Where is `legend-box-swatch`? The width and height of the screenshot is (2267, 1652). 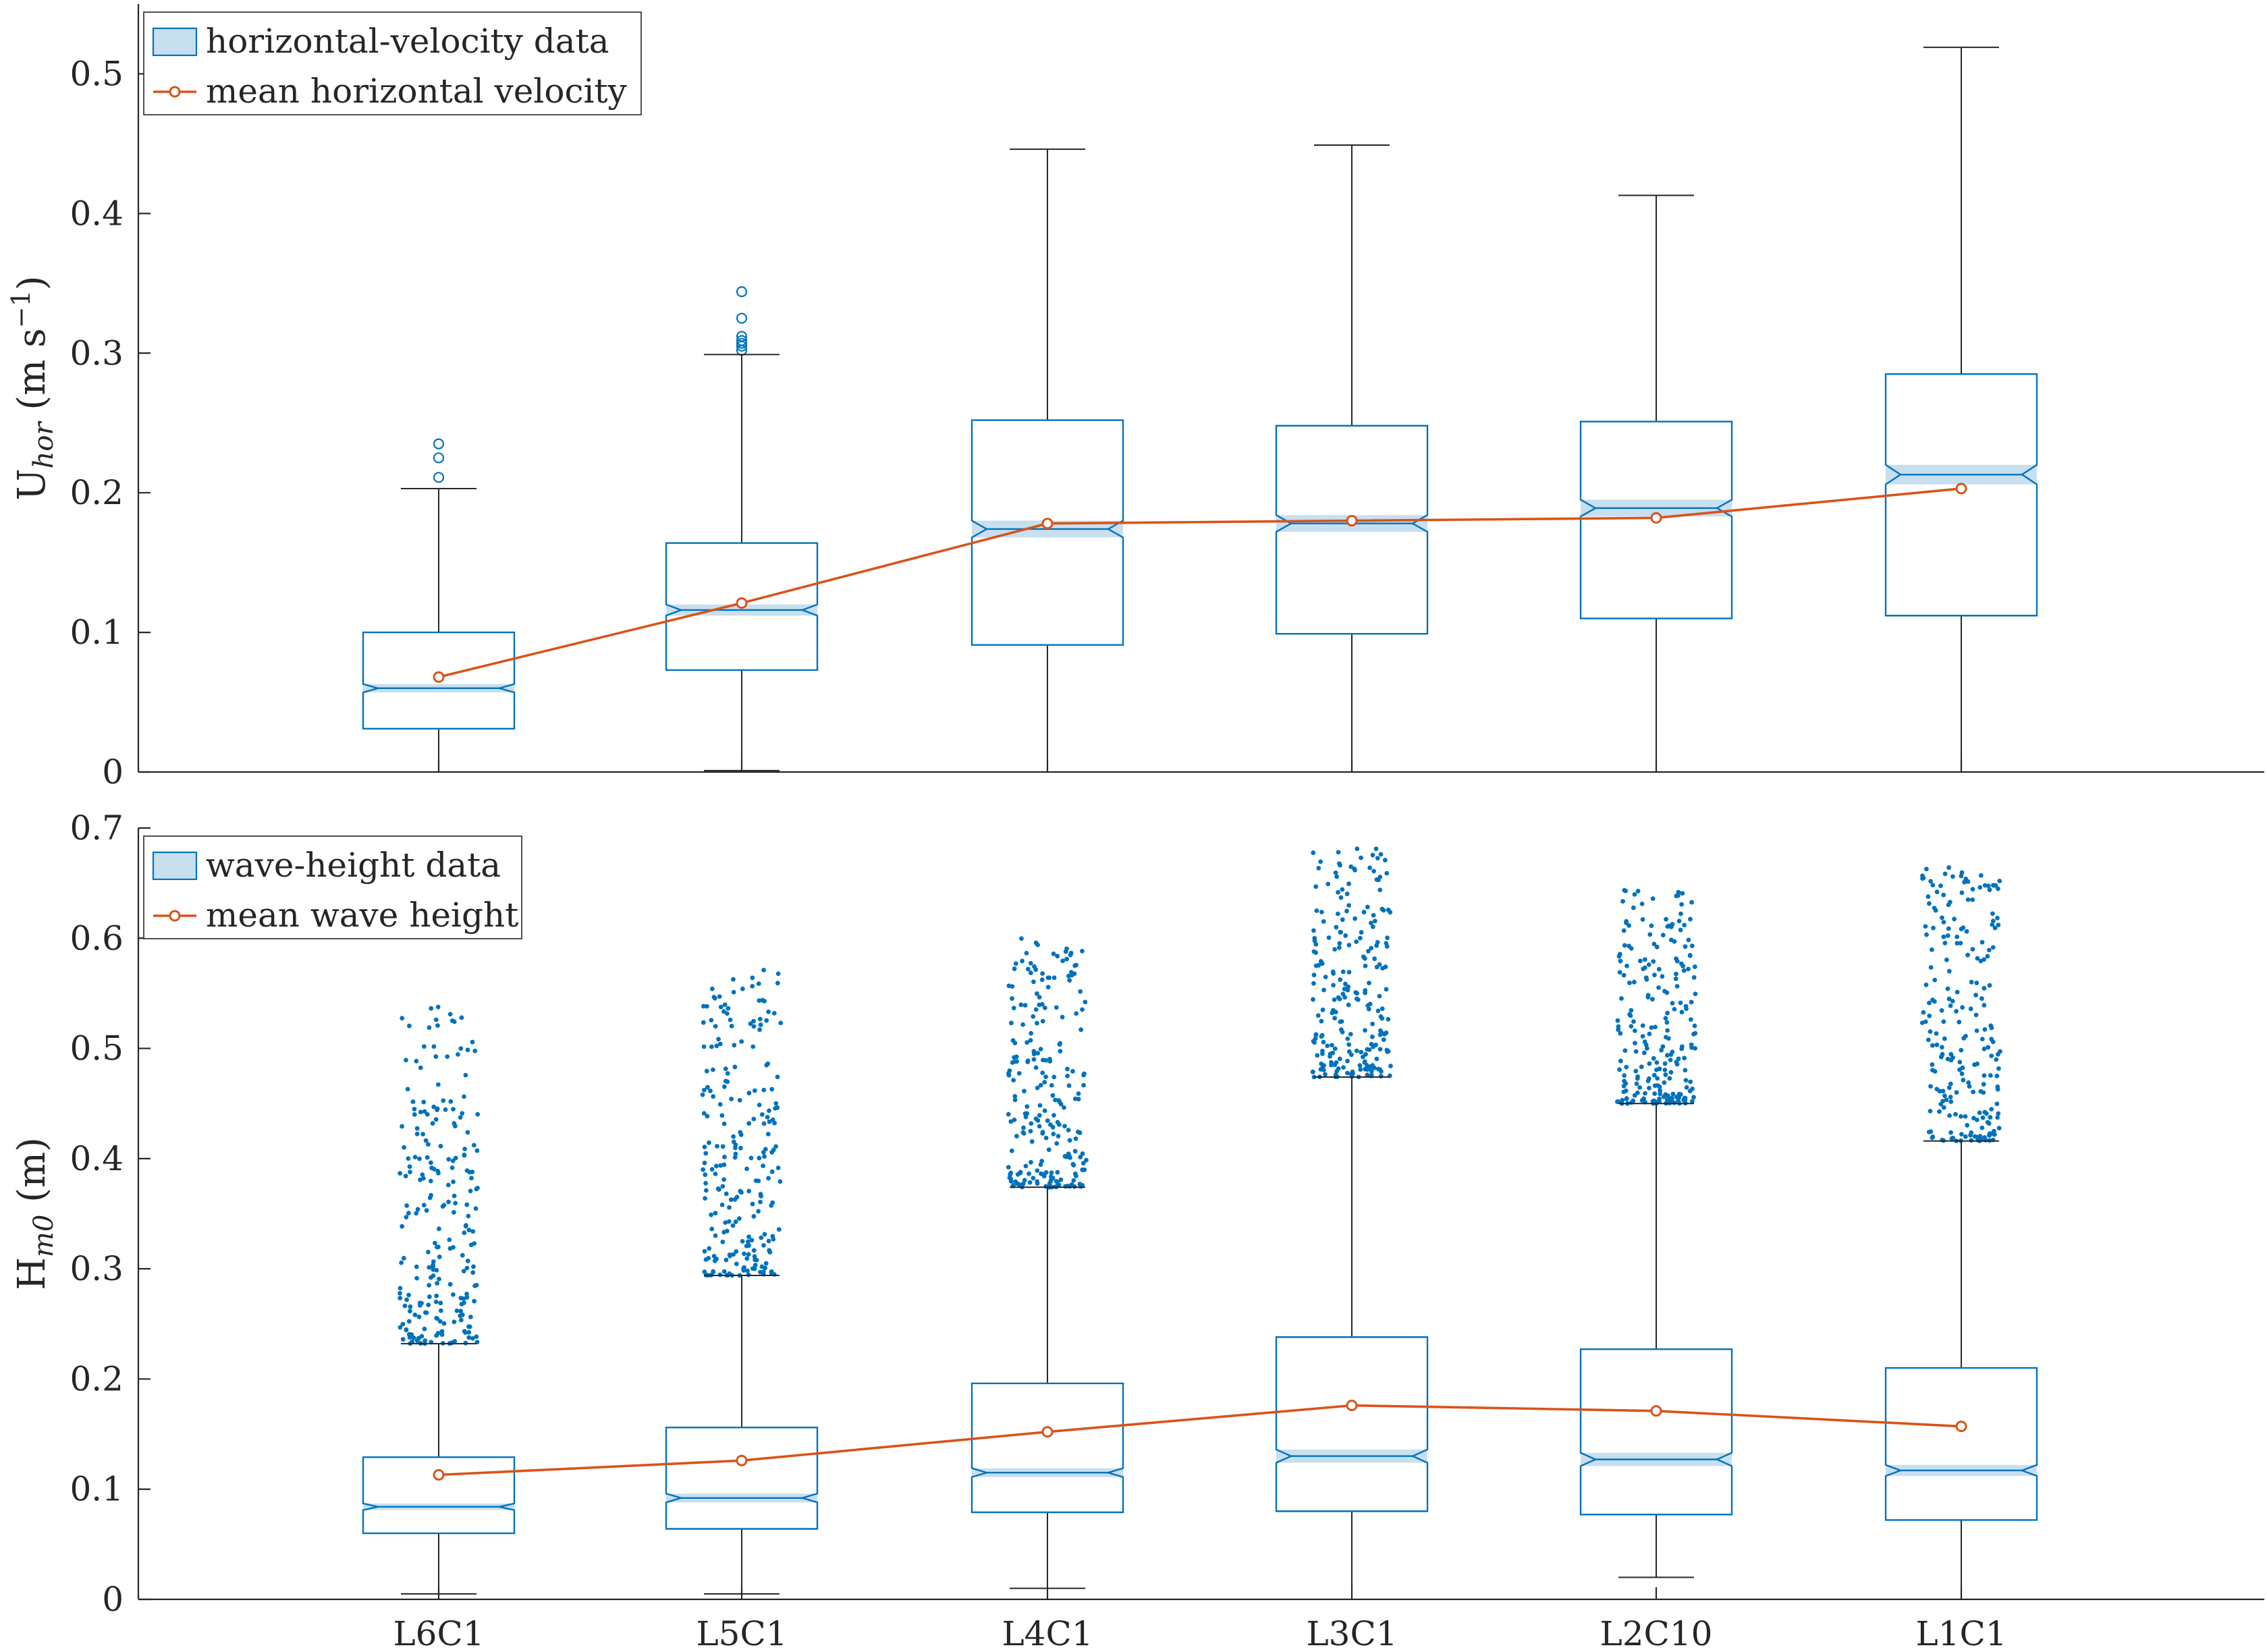 legend-box-swatch is located at coordinates (175, 42).